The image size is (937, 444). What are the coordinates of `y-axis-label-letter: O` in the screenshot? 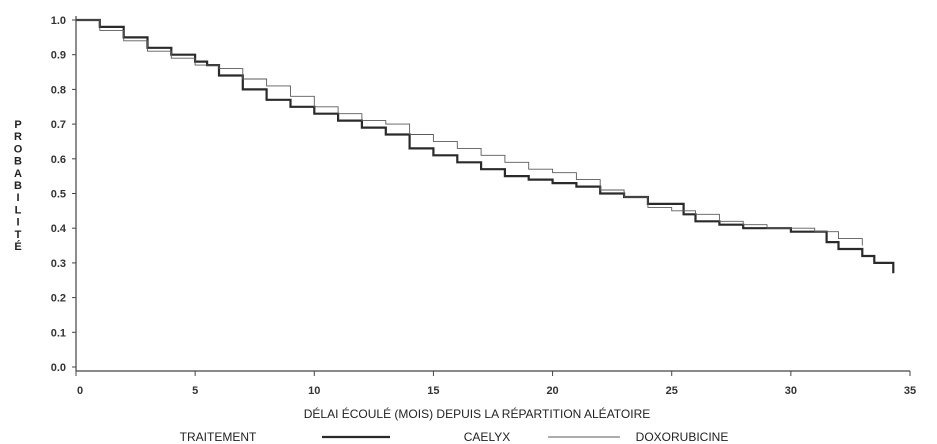 It's located at (18, 149).